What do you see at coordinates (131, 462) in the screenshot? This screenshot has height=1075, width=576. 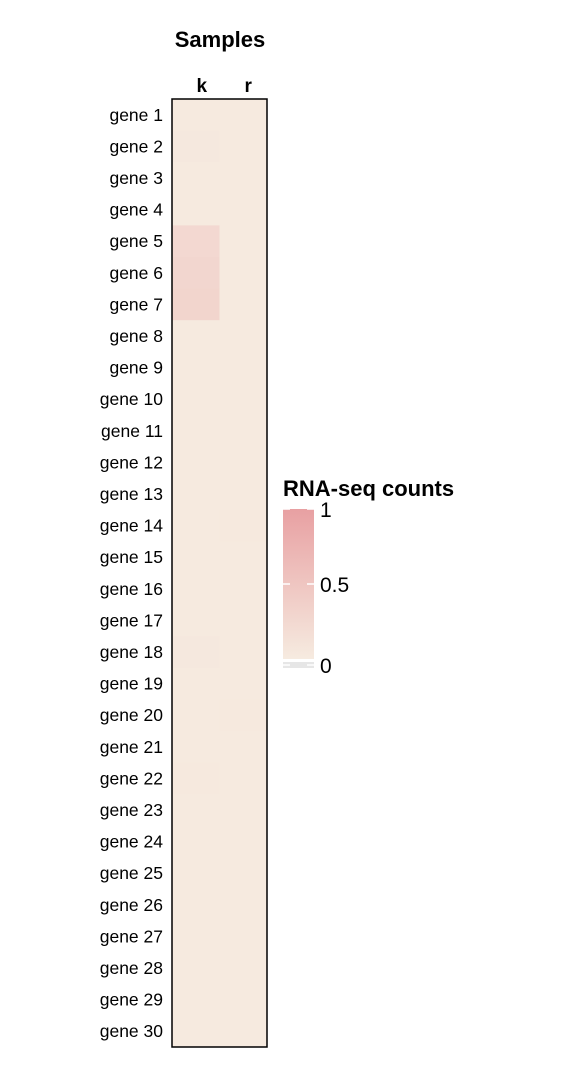 I see `row-label: gene 12` at bounding box center [131, 462].